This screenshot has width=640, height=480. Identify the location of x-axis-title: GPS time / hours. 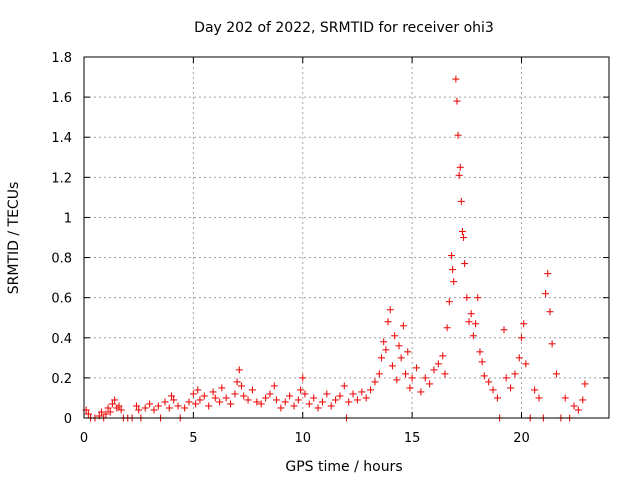
(343, 467).